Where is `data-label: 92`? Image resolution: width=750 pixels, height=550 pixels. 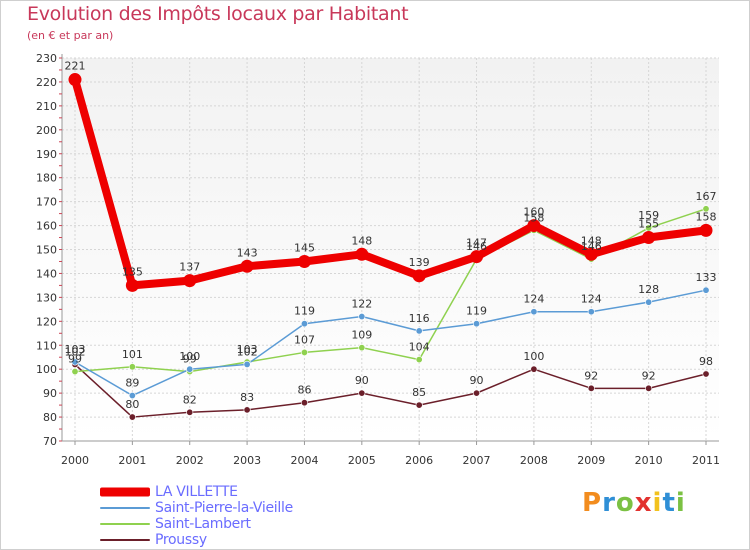
data-label: 92 is located at coordinates (649, 375).